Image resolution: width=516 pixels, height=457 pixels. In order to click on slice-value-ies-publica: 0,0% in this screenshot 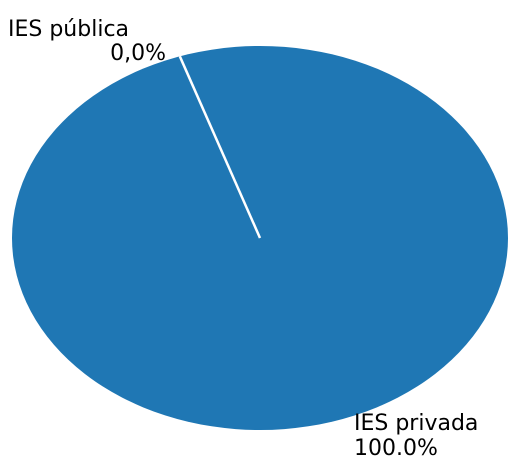, I will do `click(138, 53)`.